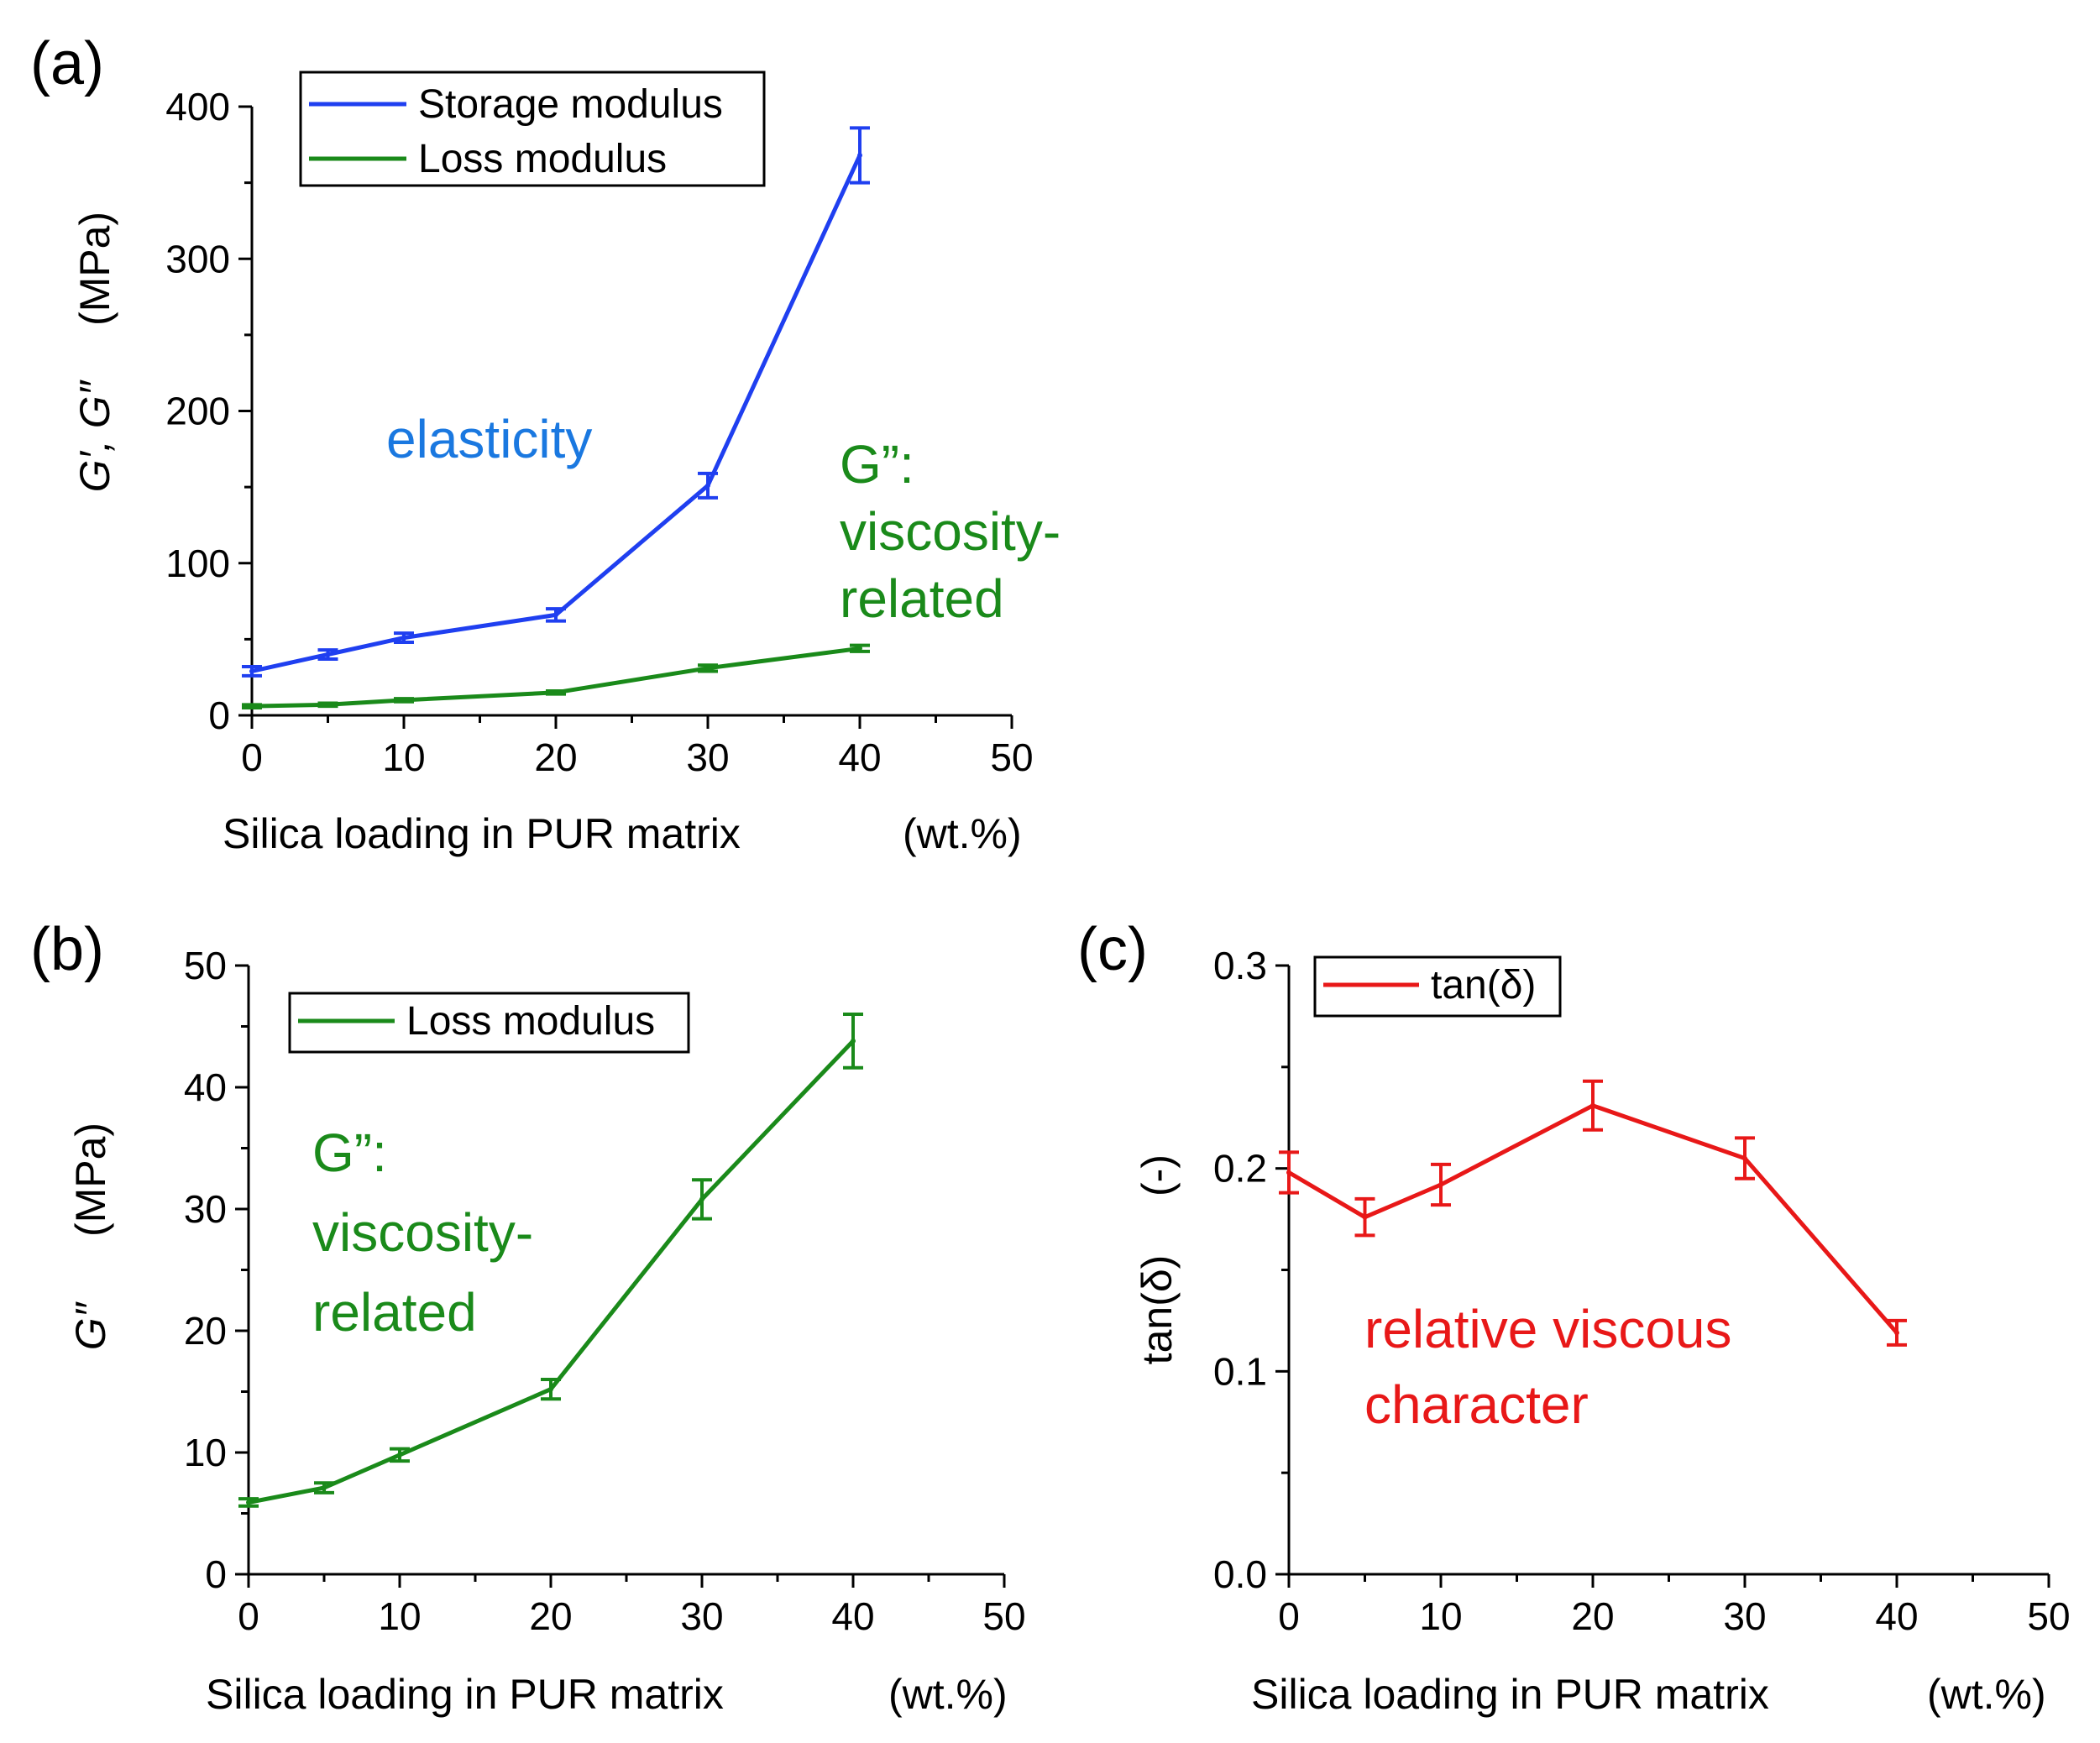 The image size is (2100, 1743). I want to click on panel-label-b: (b), so click(67, 950).